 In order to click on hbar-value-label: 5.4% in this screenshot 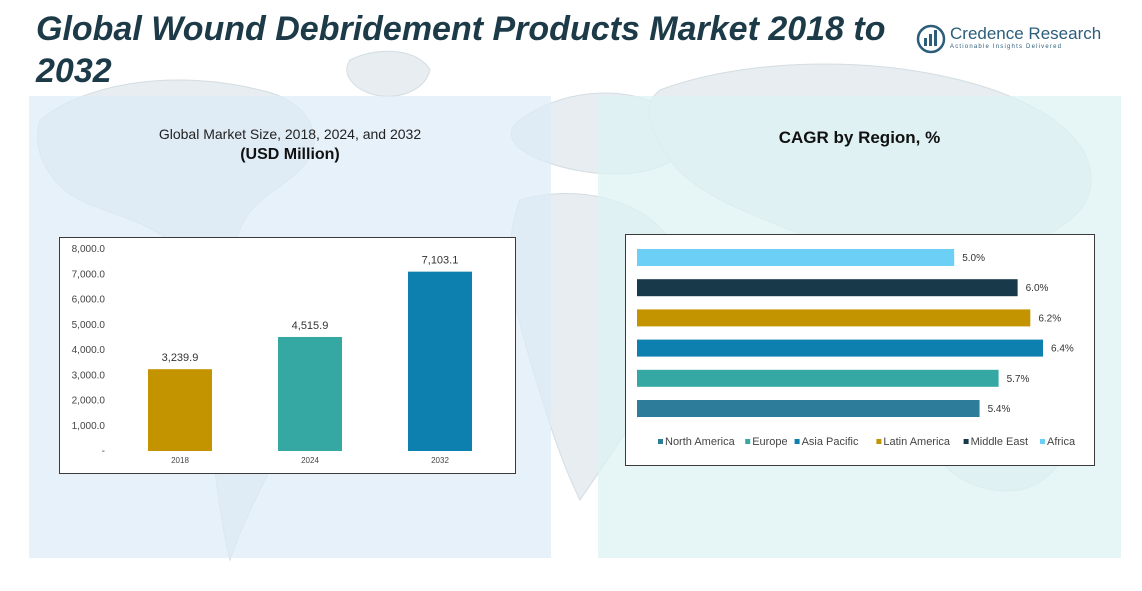, I will do `click(999, 409)`.